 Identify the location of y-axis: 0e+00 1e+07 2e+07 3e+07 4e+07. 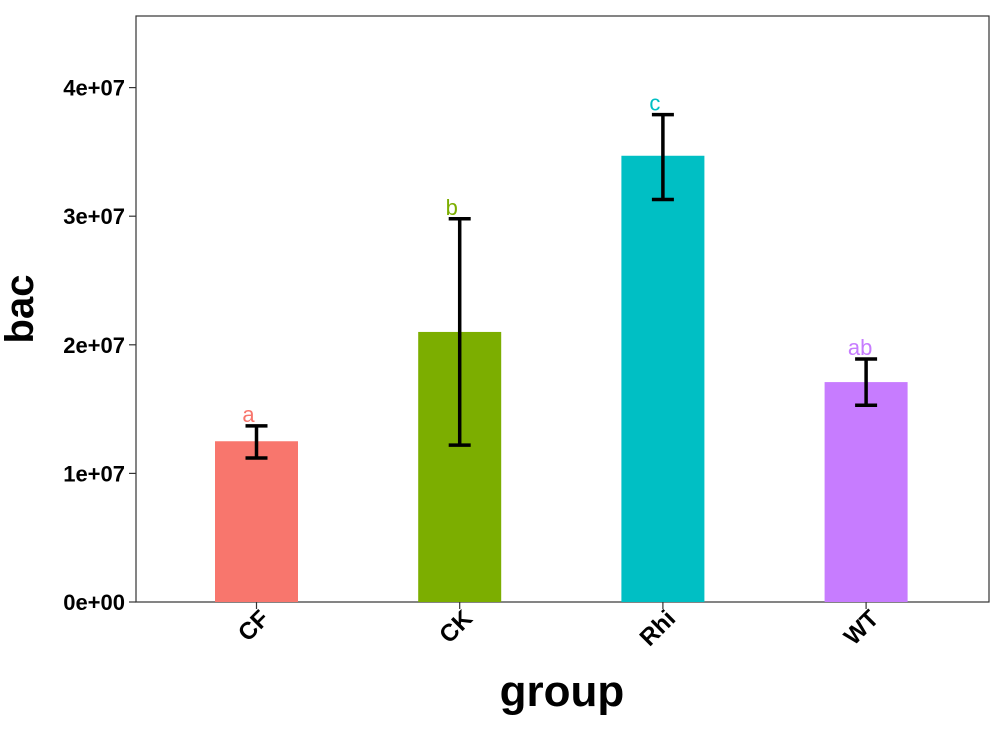
(99, 345).